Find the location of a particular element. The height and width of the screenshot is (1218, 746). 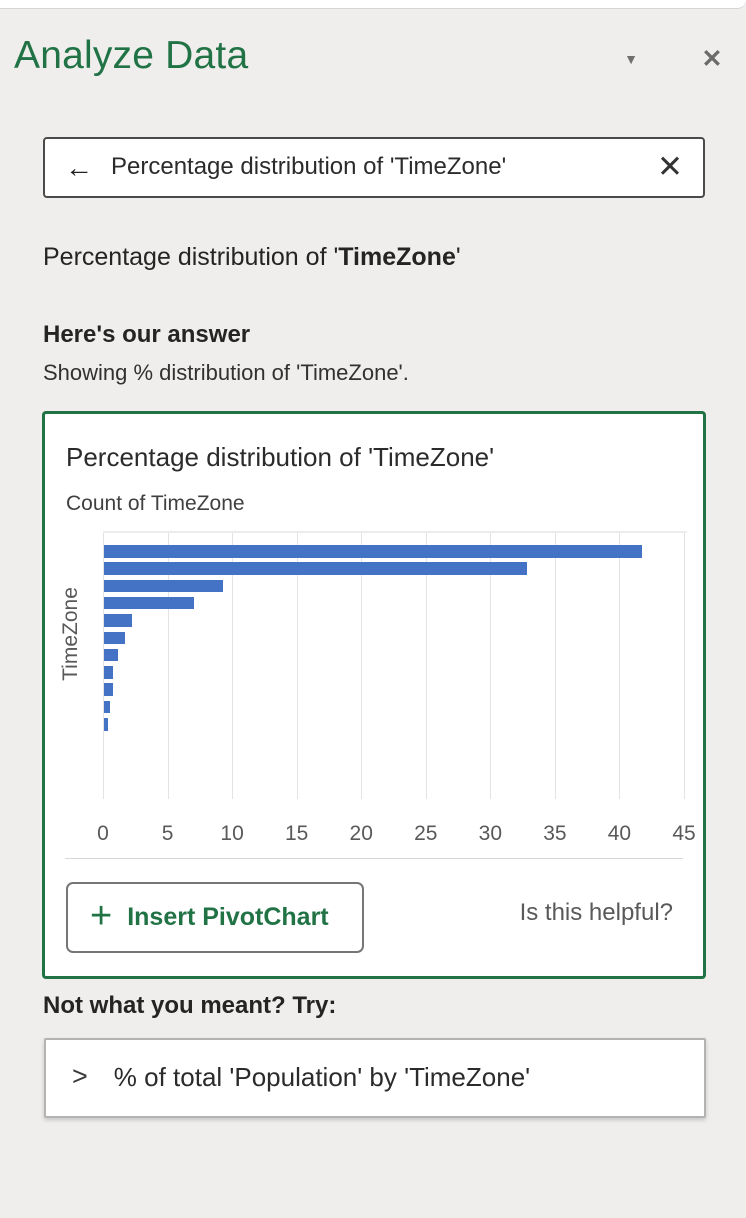

x-tick-label: 5 is located at coordinates (167, 833).